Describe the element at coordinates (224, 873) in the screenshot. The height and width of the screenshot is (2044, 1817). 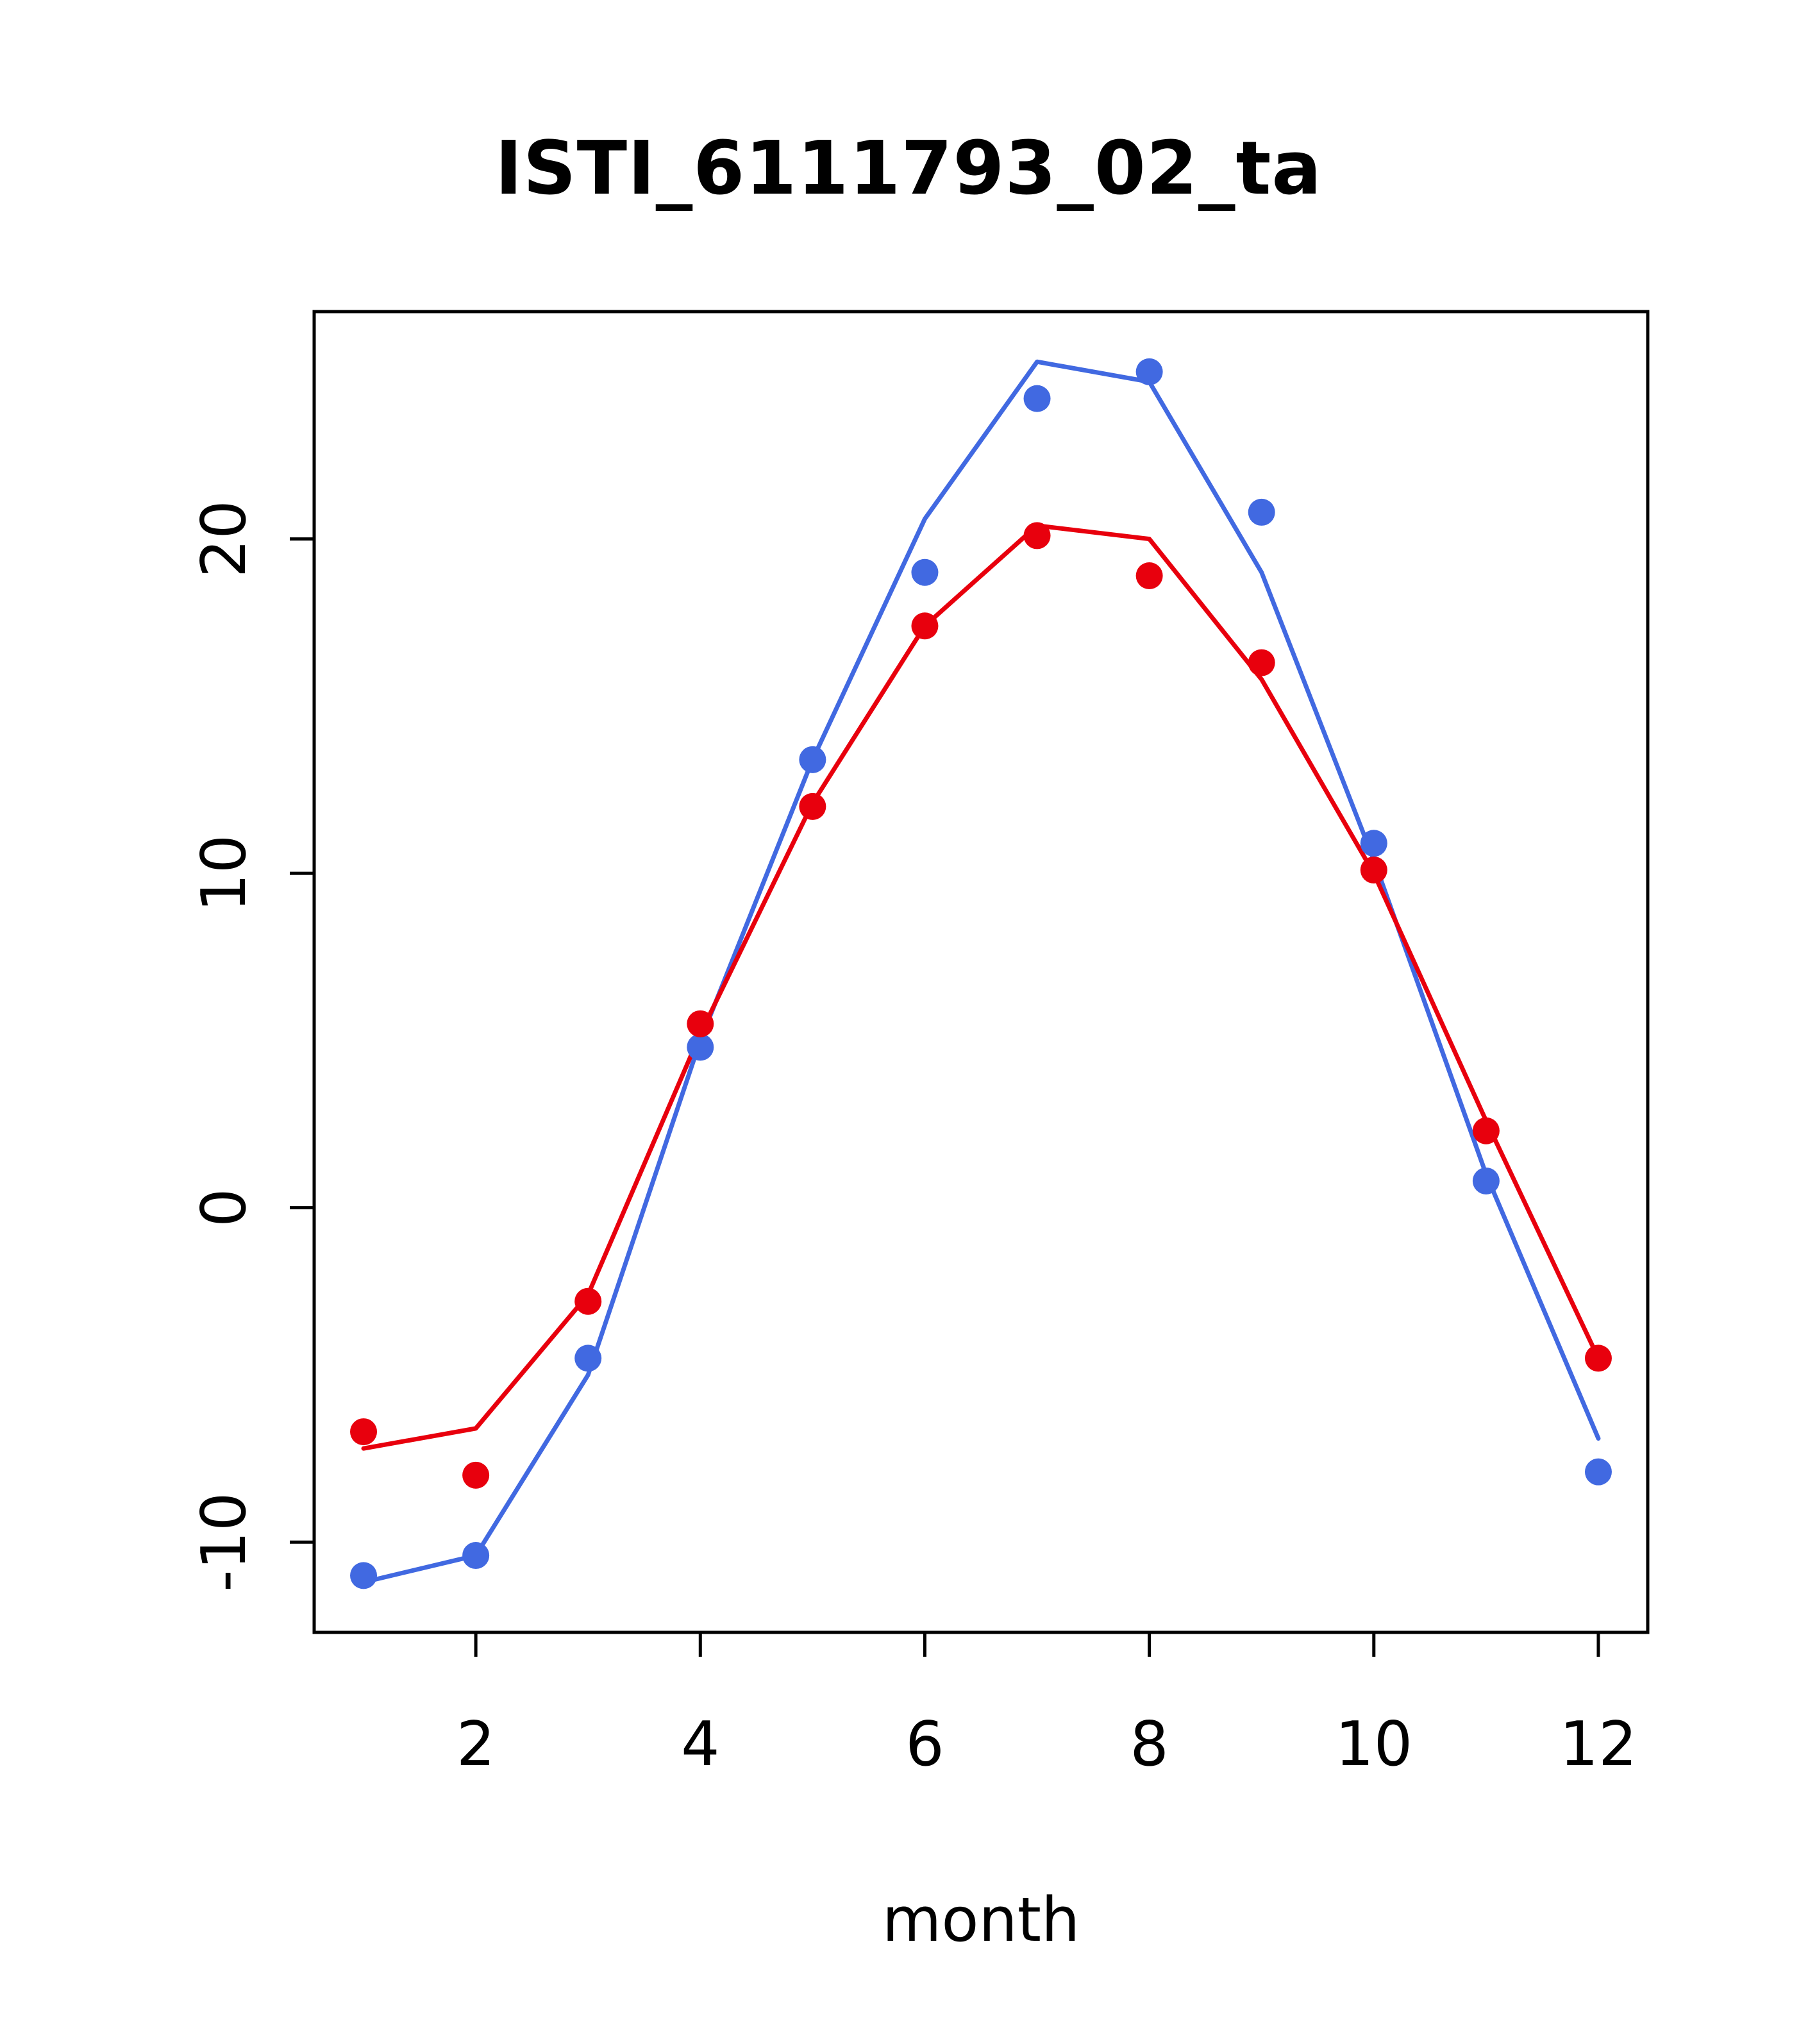
I see `y-tick-label: 10` at that location.